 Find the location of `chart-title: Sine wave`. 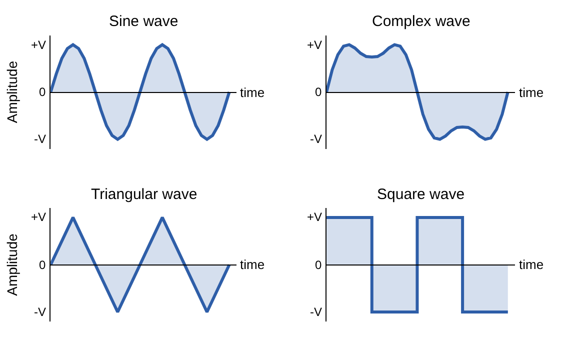

chart-title: Sine wave is located at coordinates (143, 21).